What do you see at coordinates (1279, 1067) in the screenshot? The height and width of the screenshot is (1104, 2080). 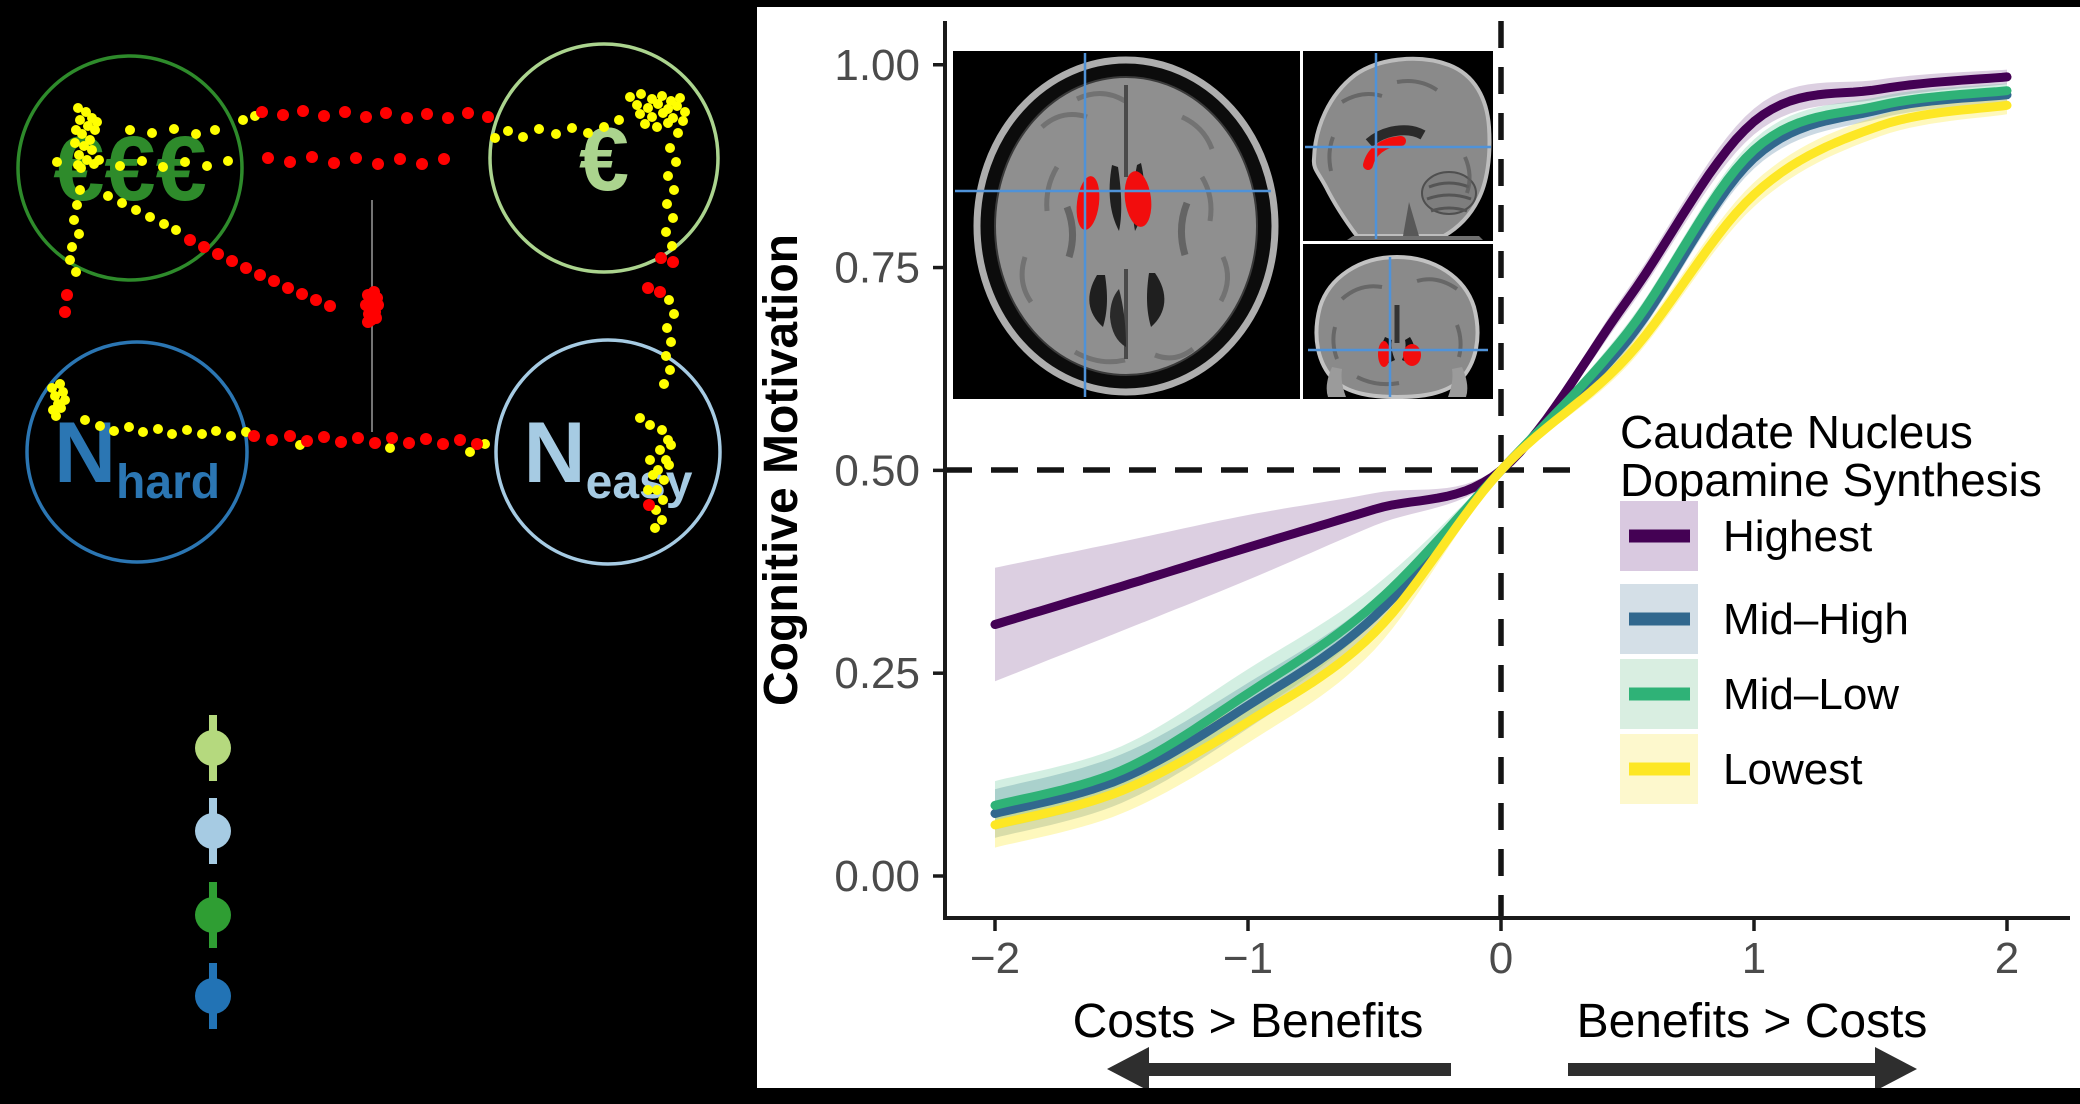 I see `costs-direction-arrow` at bounding box center [1279, 1067].